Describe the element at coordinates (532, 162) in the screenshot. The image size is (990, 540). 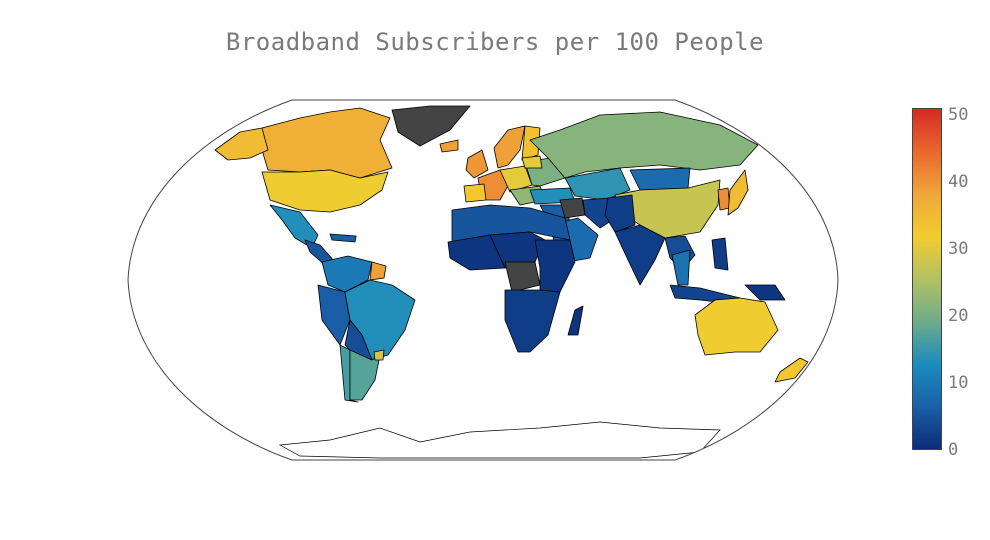
I see `map-region-baltics` at that location.